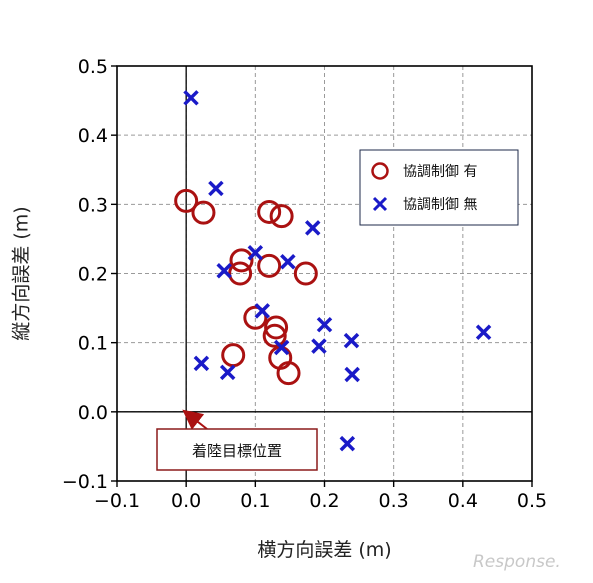  I want to click on y-tick-label: 0.0, so click(93, 413).